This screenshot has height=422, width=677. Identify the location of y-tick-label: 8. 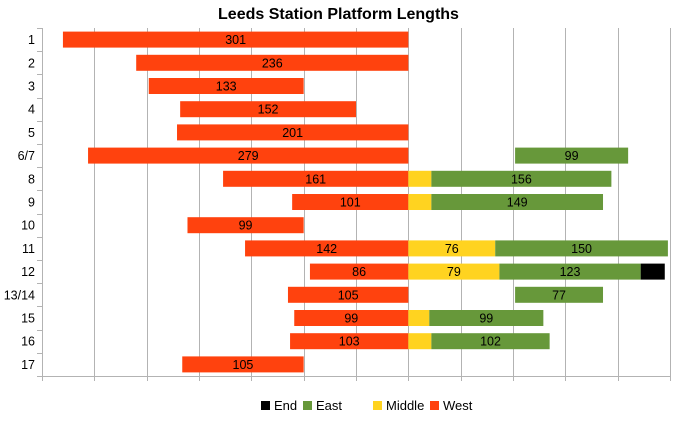
(31, 179).